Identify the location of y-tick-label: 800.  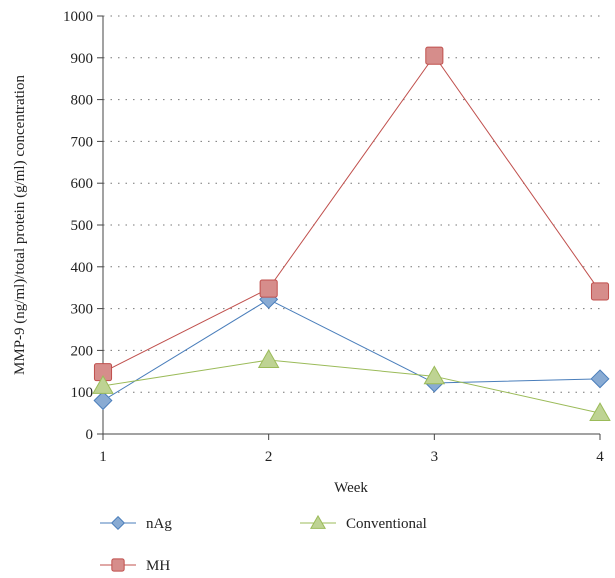
(82, 101).